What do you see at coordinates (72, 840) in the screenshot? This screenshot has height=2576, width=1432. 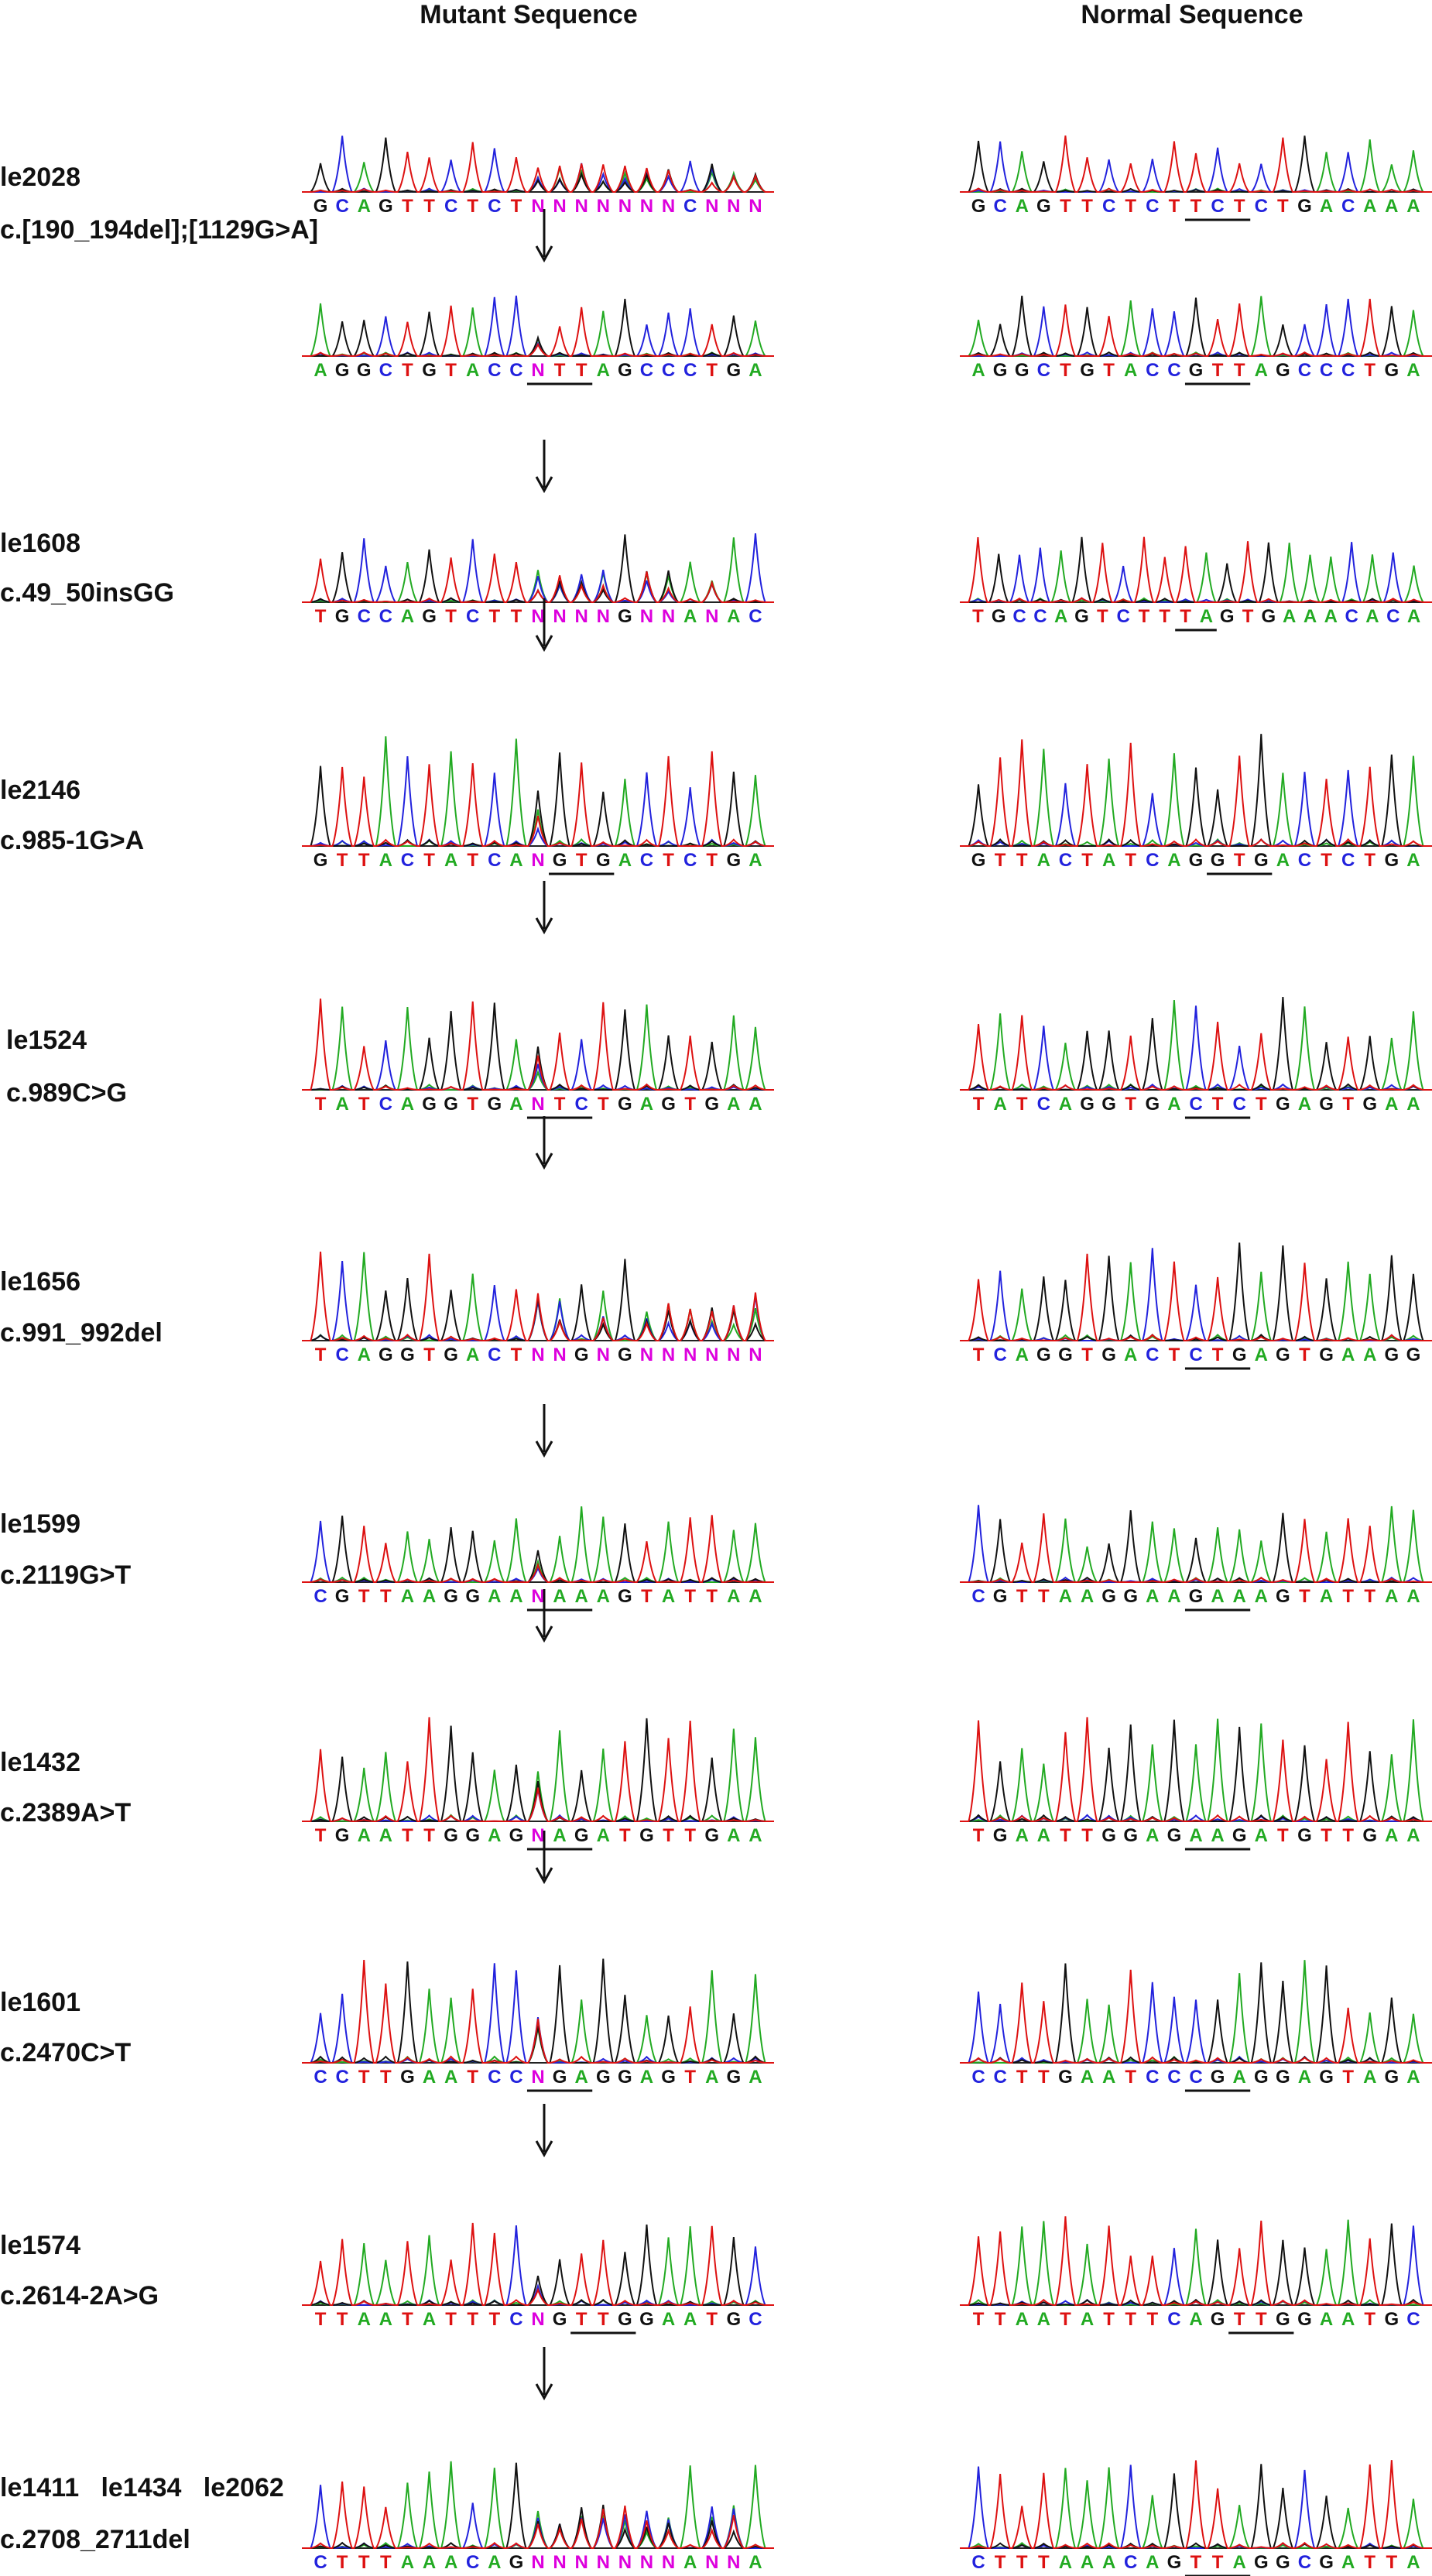 I see `mutation-le2146: c.985-1G>A` at bounding box center [72, 840].